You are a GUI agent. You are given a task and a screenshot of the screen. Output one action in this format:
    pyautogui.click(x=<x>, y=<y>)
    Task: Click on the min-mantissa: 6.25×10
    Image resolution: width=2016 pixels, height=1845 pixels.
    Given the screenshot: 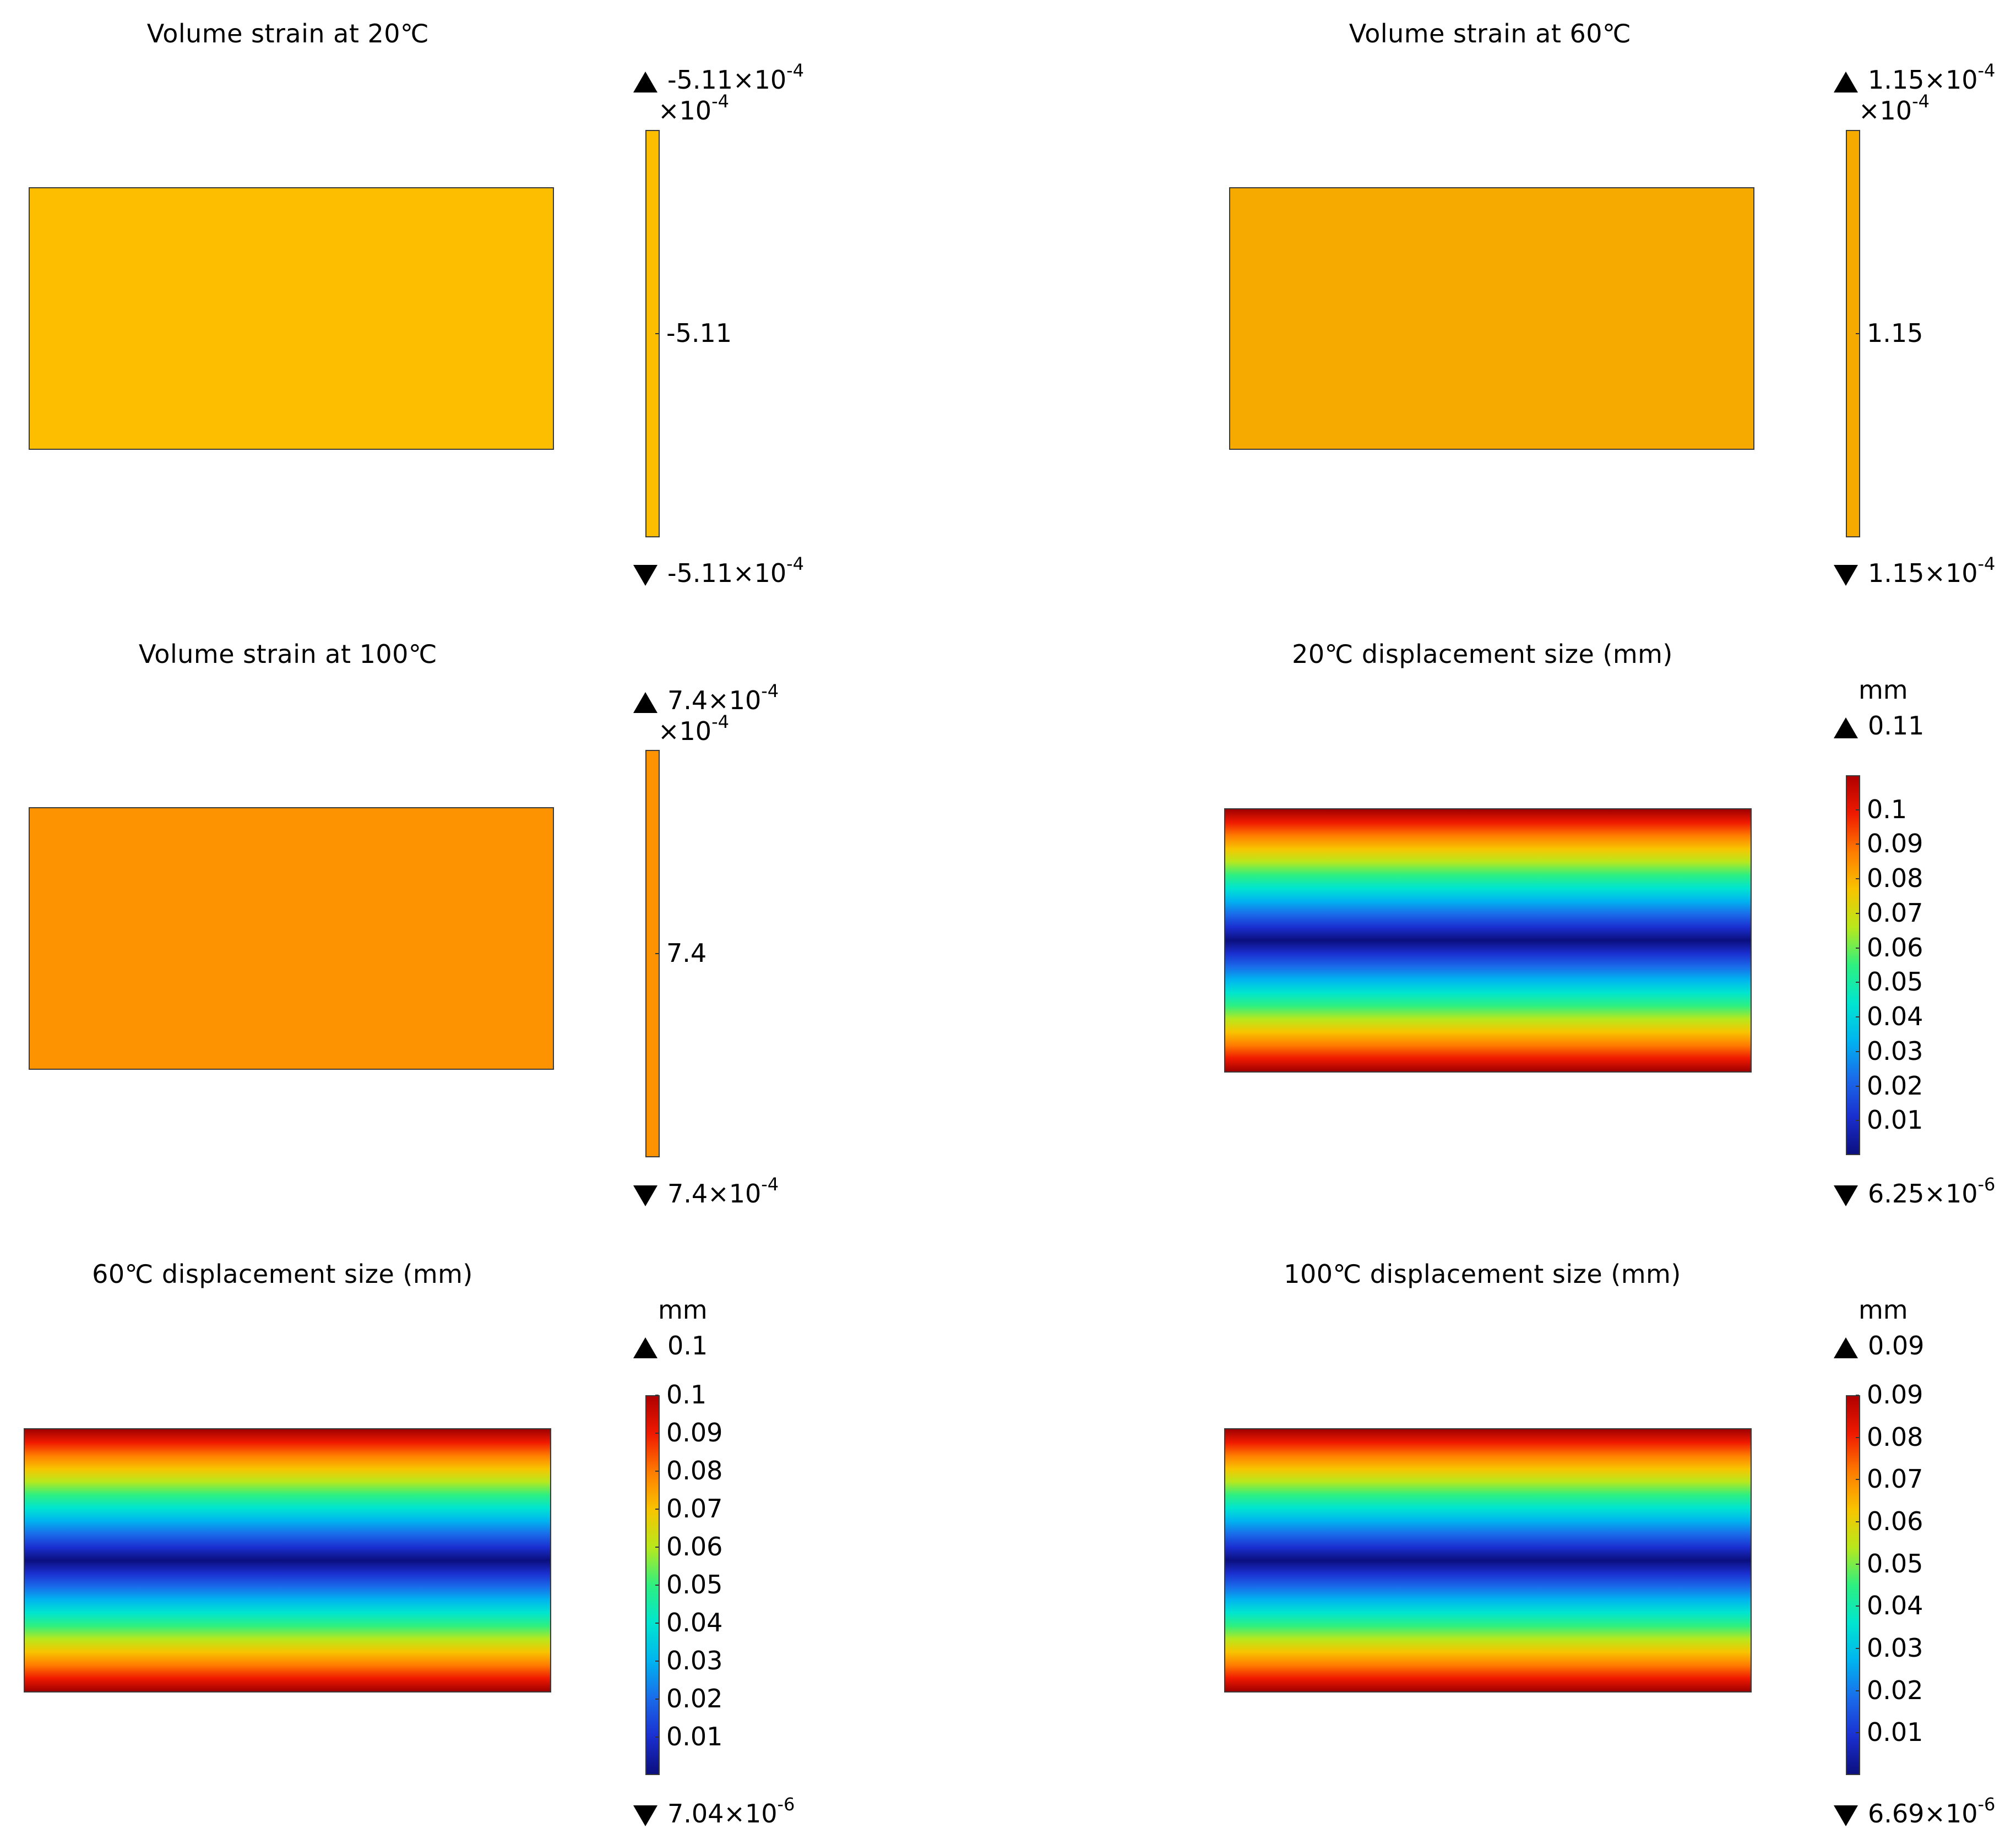 What is the action you would take?
    pyautogui.click(x=1923, y=1194)
    